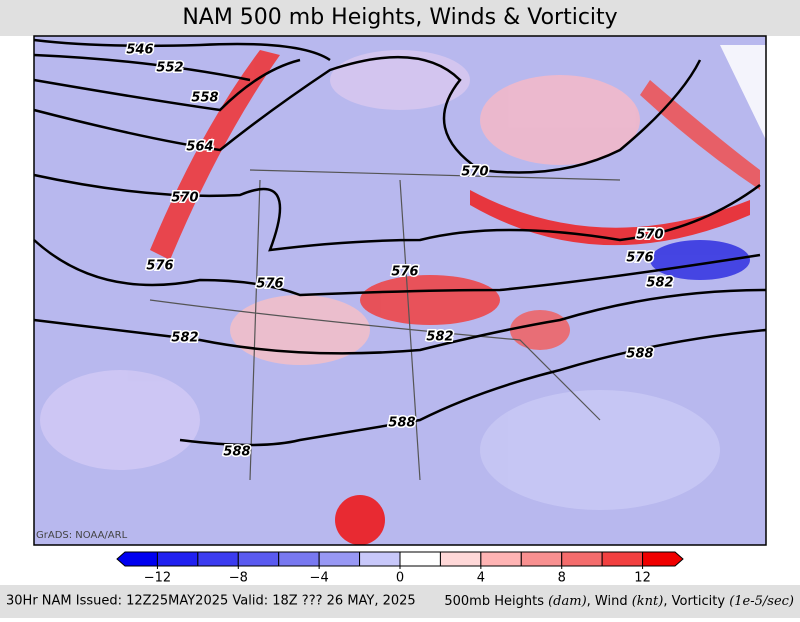 Image resolution: width=800 pixels, height=622 pixels. I want to click on colorbar-tick-label: −4, so click(319, 578).